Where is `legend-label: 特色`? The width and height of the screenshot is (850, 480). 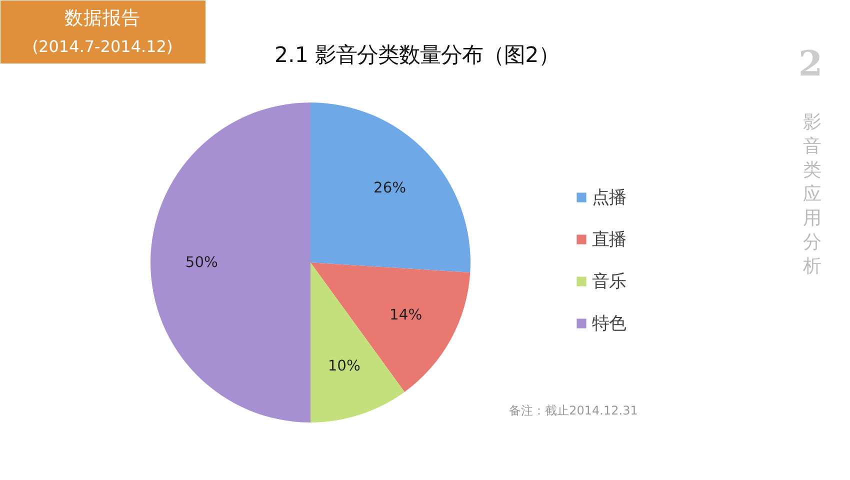 legend-label: 特色 is located at coordinates (609, 324).